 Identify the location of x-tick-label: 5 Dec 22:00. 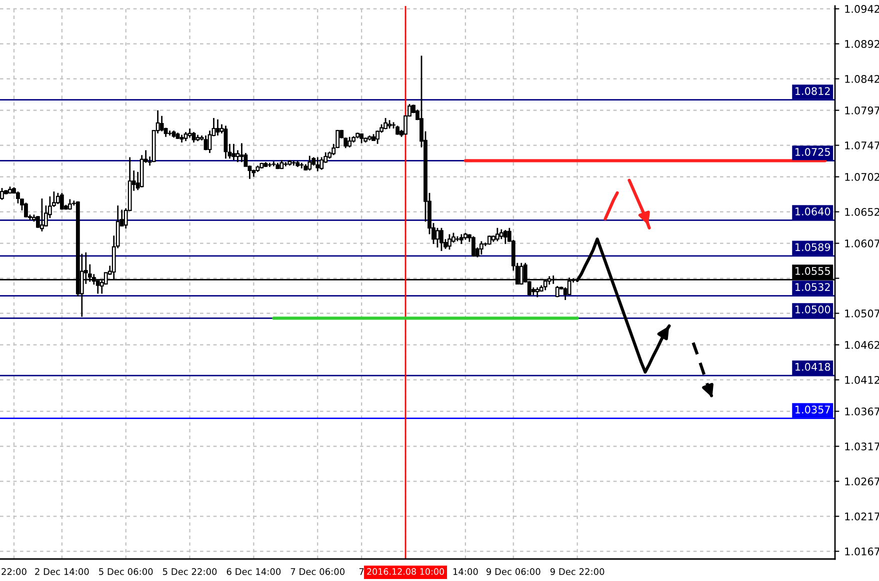
(189, 572).